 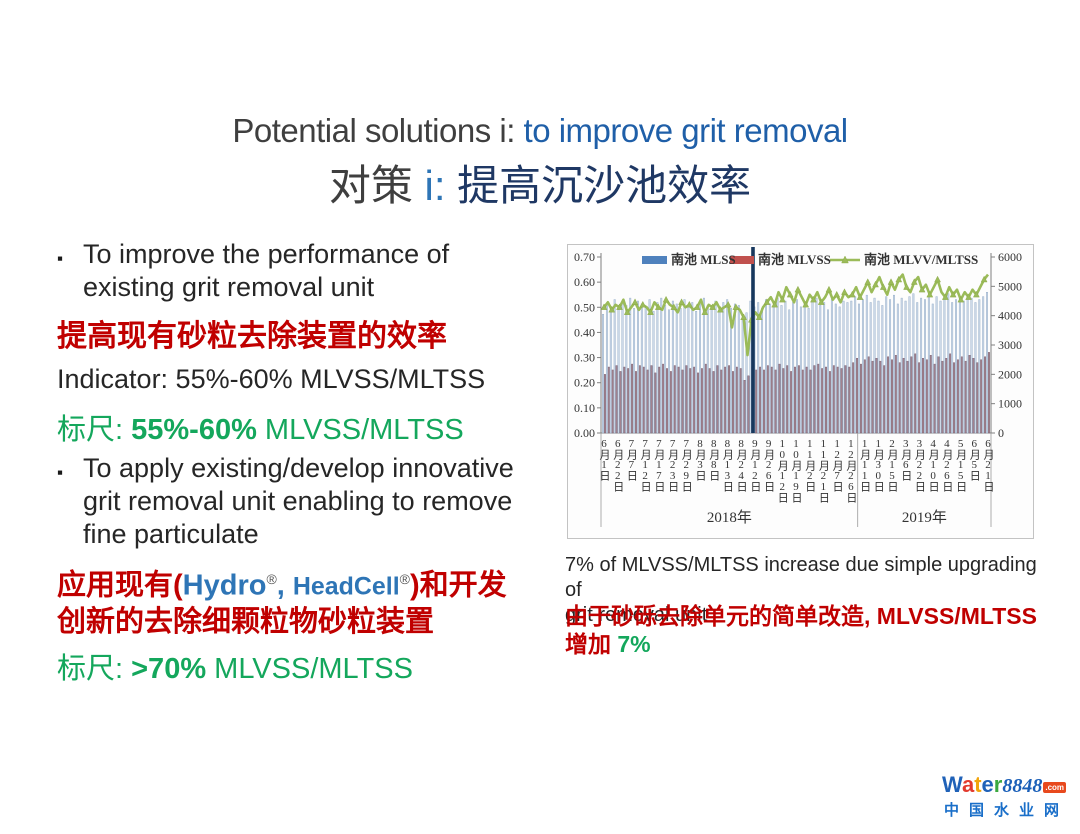 I want to click on x-tick-label: 11月2日, so click(x=809, y=464).